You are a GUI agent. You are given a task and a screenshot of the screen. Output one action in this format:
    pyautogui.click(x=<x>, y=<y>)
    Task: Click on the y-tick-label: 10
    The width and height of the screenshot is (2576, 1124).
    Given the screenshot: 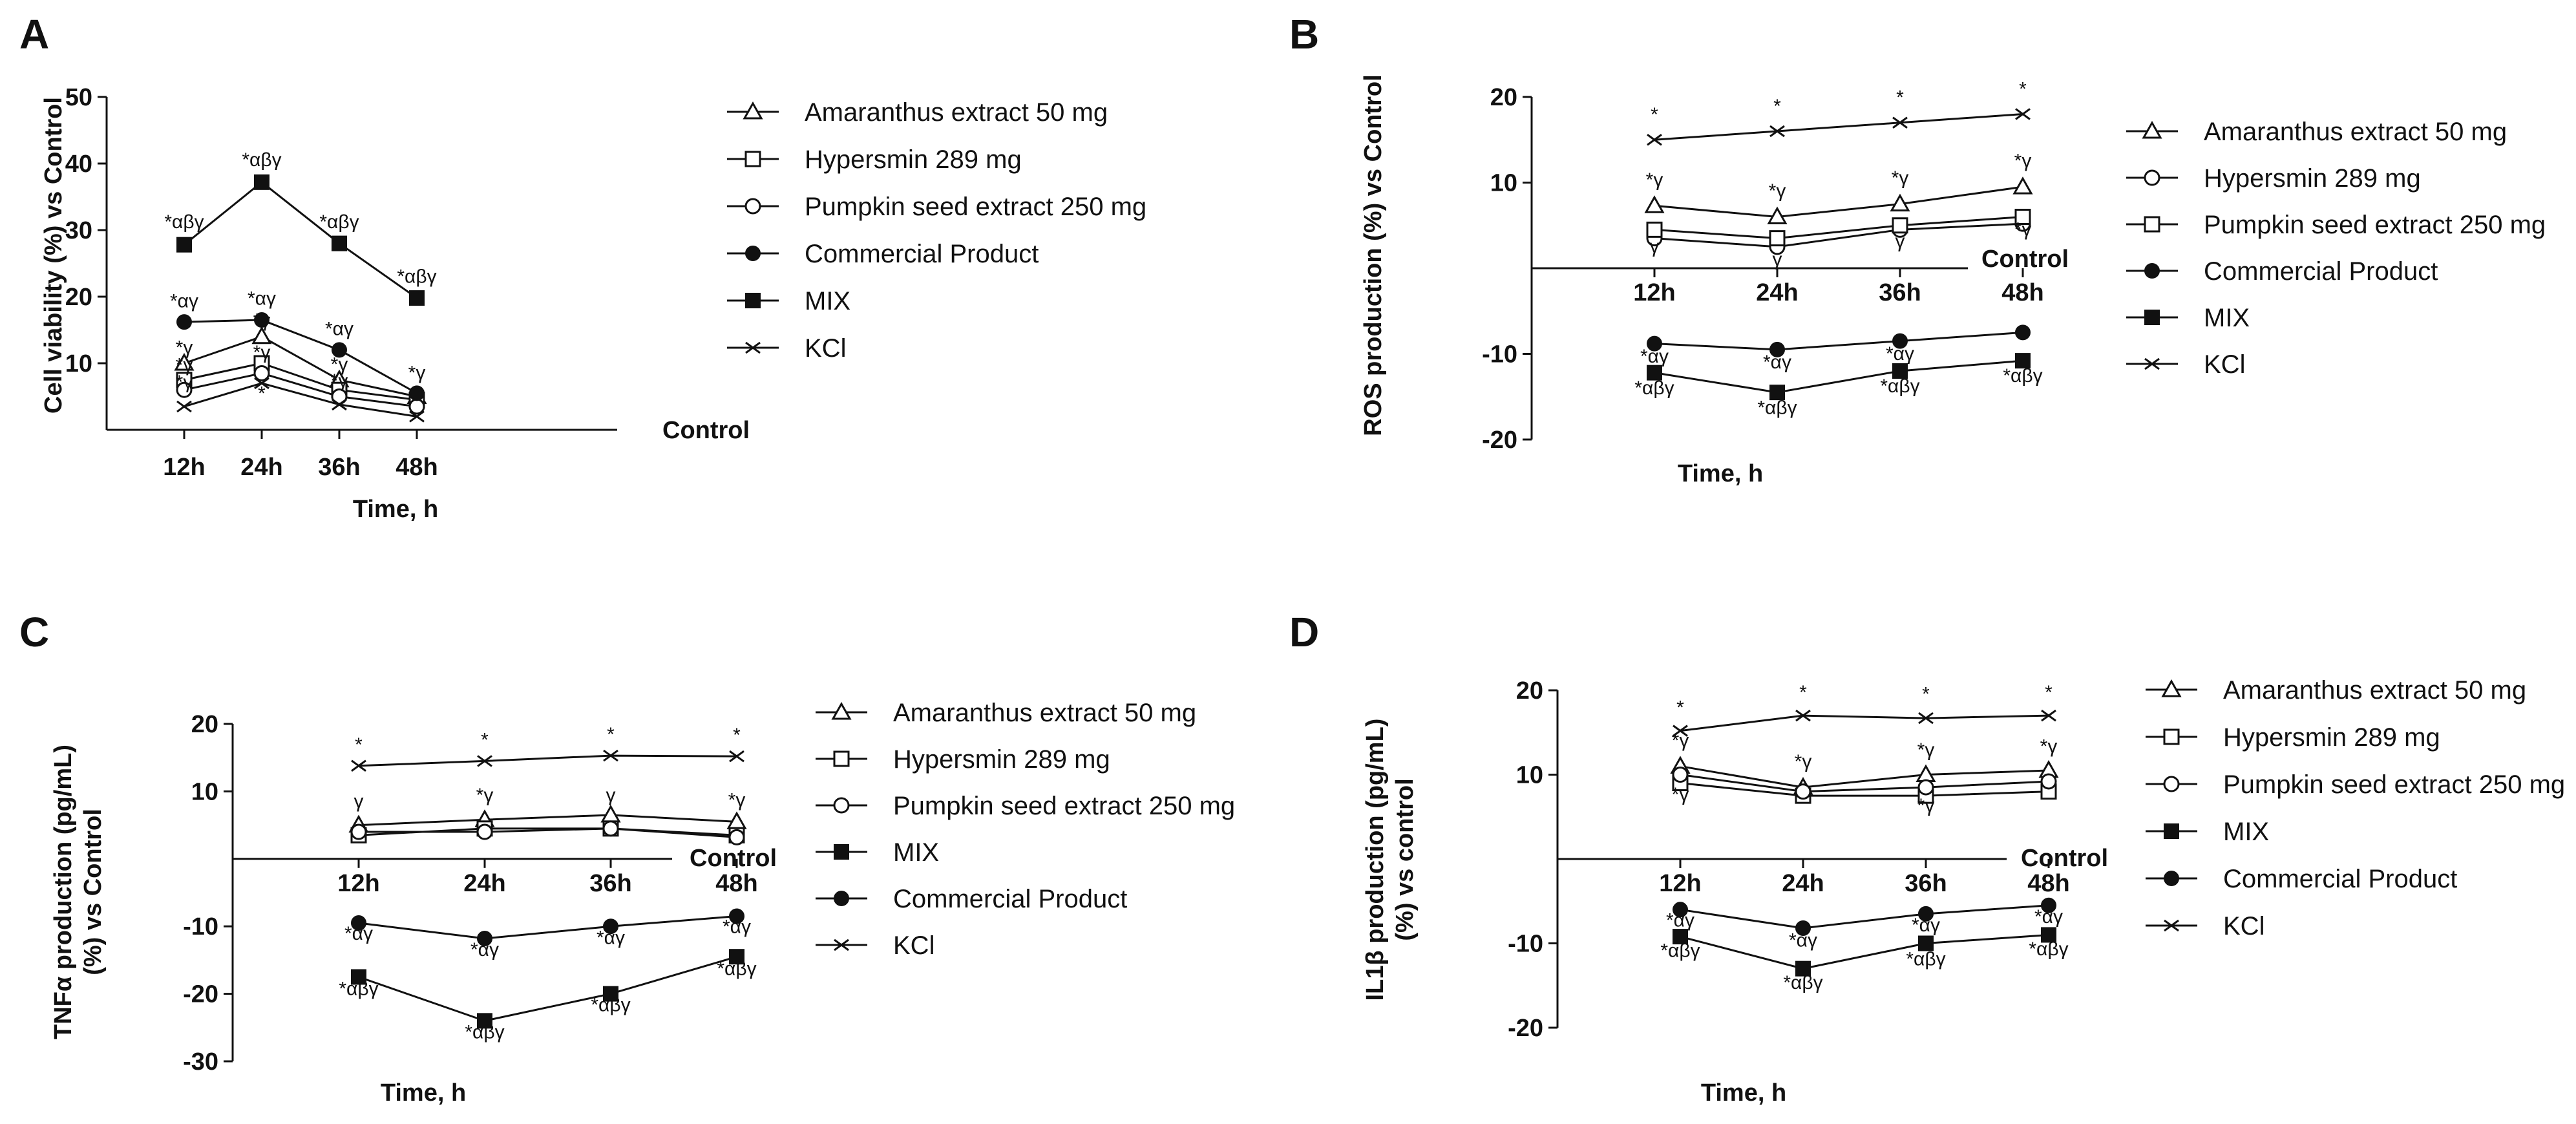 What is the action you would take?
    pyautogui.click(x=78, y=363)
    